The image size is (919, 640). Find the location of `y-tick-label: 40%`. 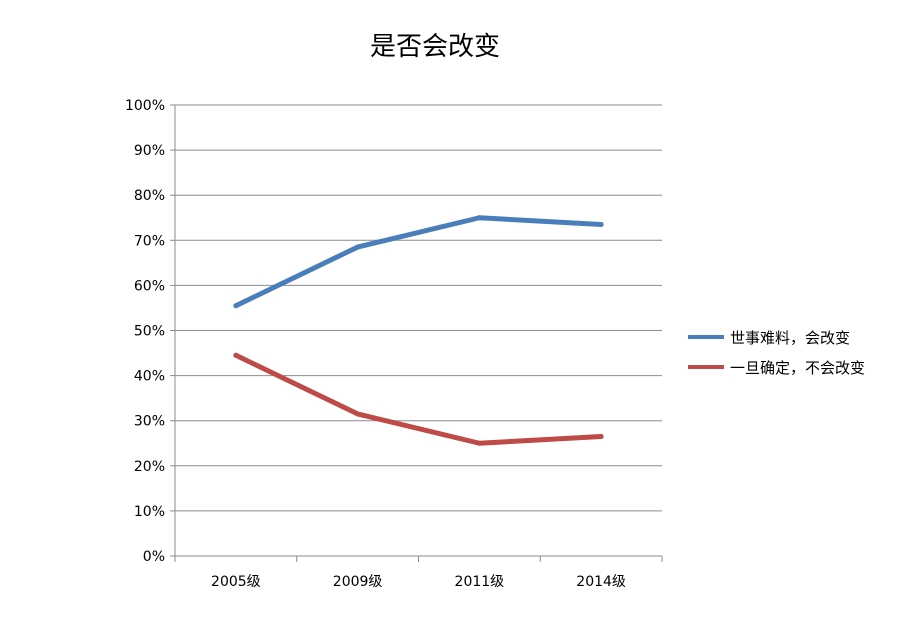

y-tick-label: 40% is located at coordinates (149, 377).